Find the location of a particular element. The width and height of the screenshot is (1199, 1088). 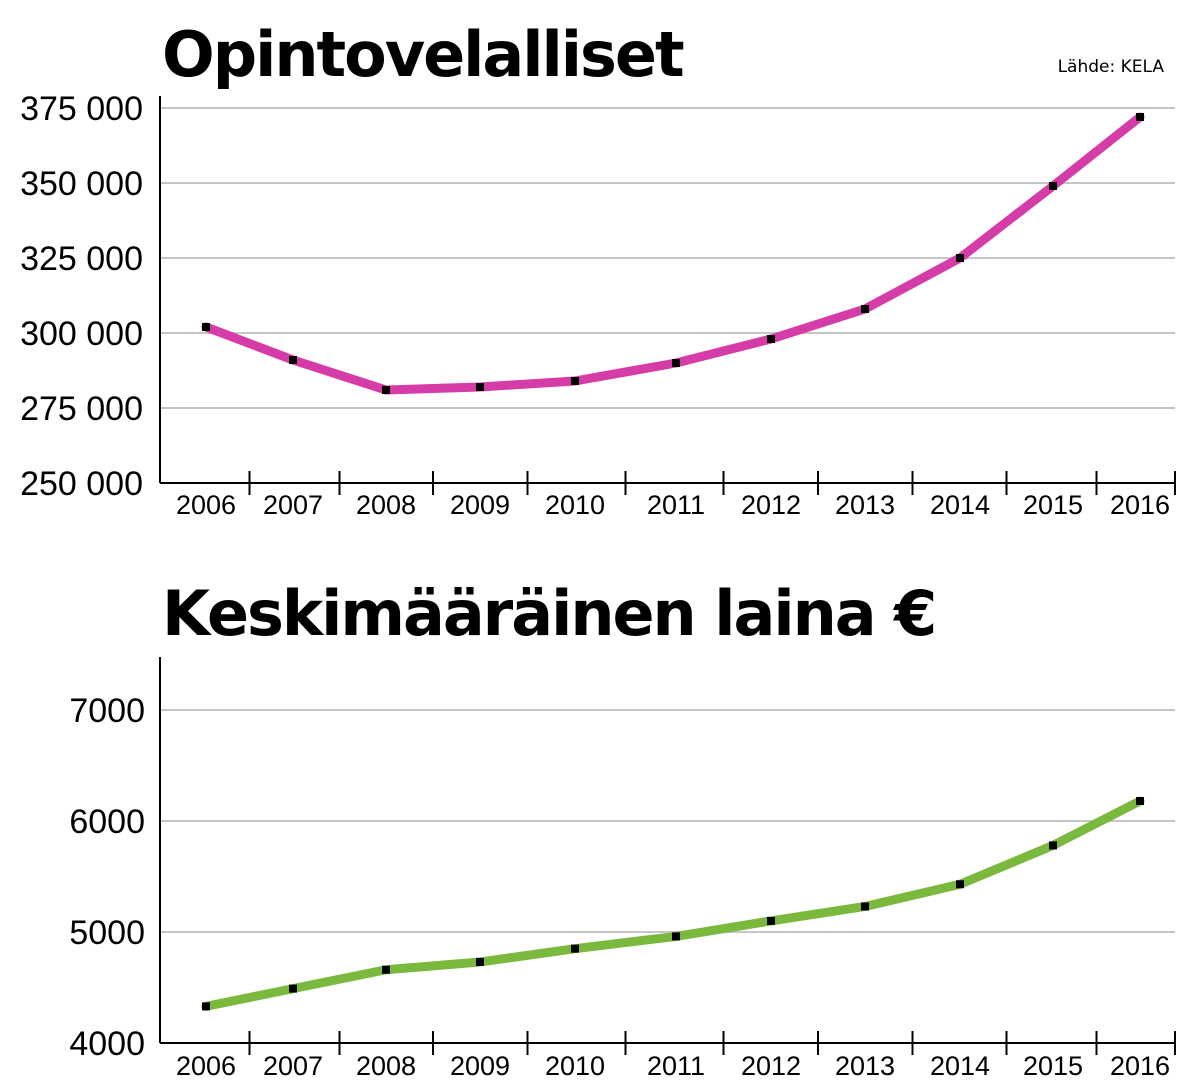

y-tick-label: 4000 is located at coordinates (107, 1044).